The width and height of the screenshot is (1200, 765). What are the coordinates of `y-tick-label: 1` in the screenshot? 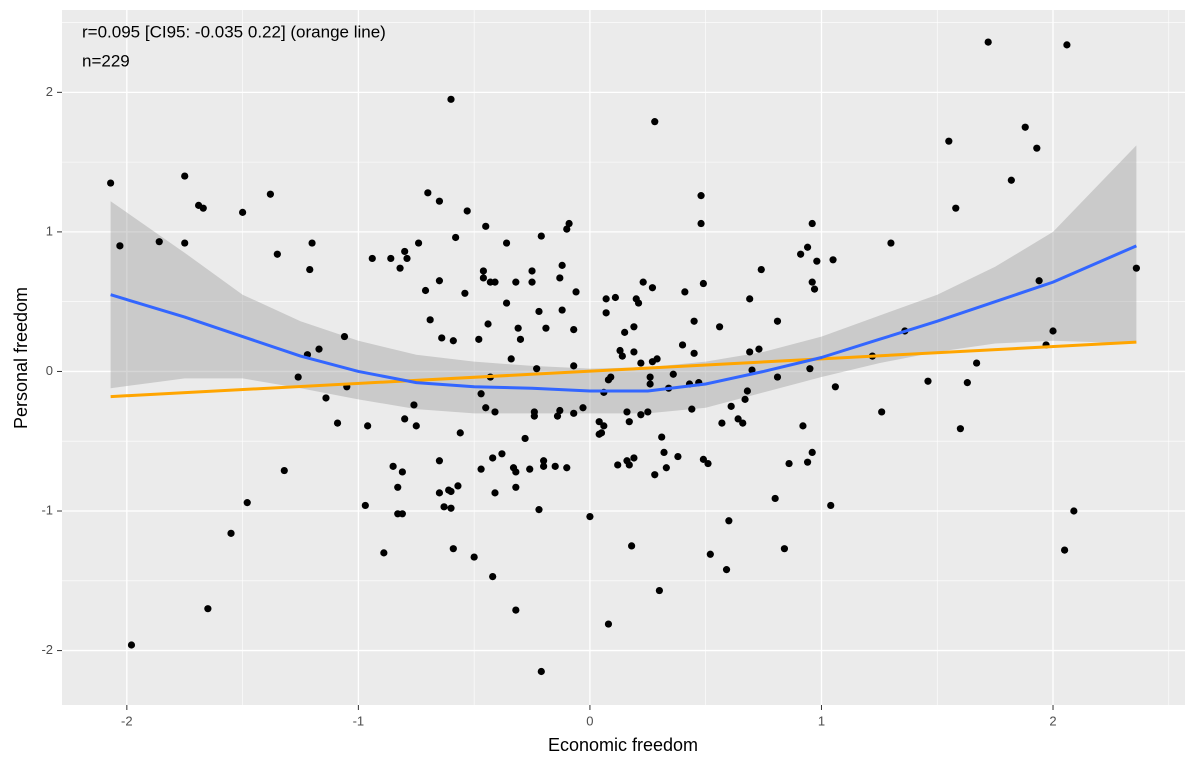 It's located at (49, 230).